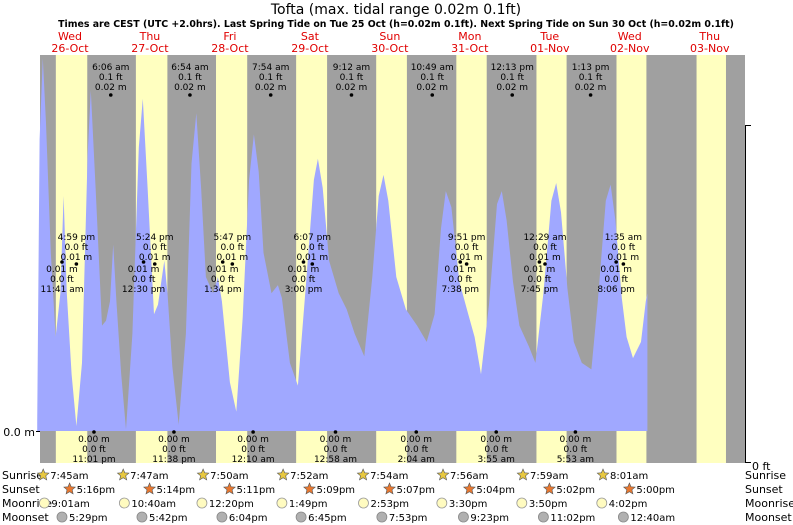 The width and height of the screenshot is (793, 525). I want to click on mid-low-time: 3:00 pm, so click(304, 290).